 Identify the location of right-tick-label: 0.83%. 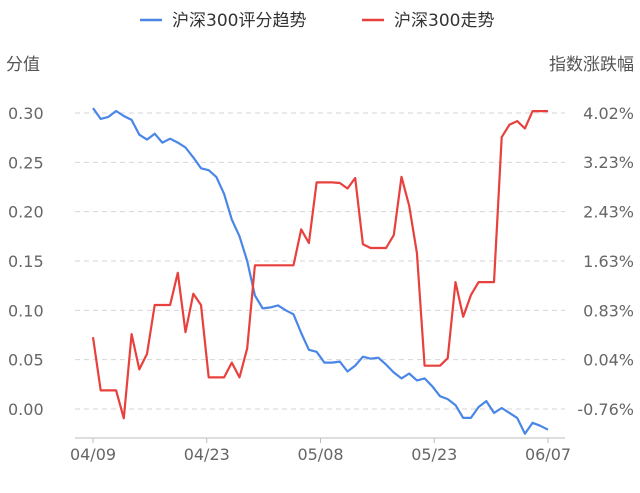
(608, 311).